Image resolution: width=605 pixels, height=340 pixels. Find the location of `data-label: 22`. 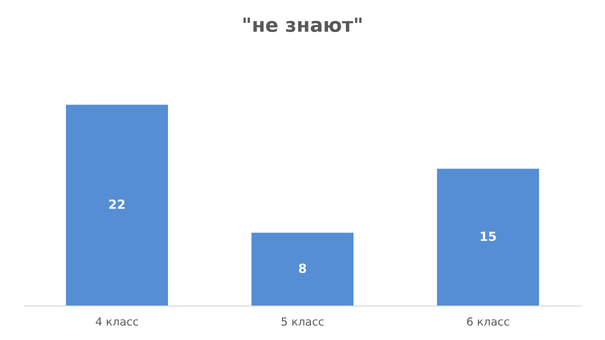

data-label: 22 is located at coordinates (117, 204).